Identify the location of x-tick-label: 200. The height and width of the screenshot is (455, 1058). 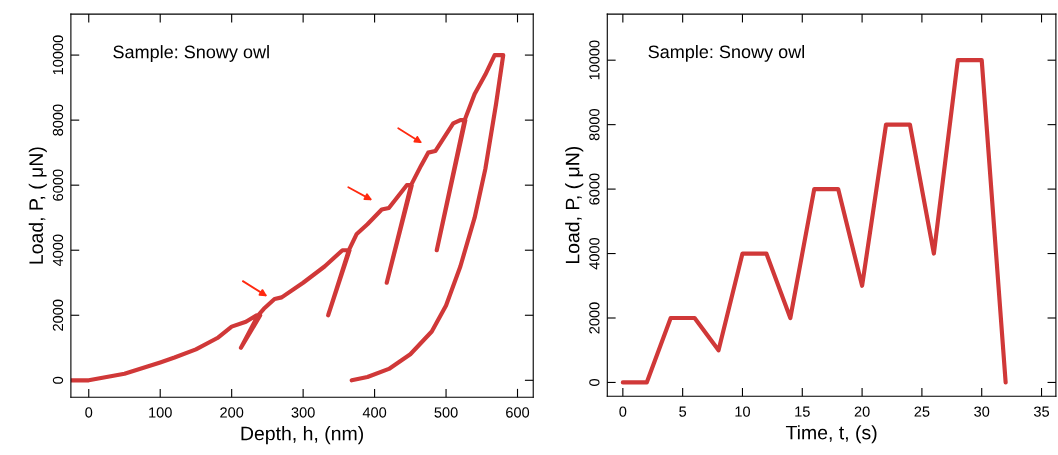
(232, 412).